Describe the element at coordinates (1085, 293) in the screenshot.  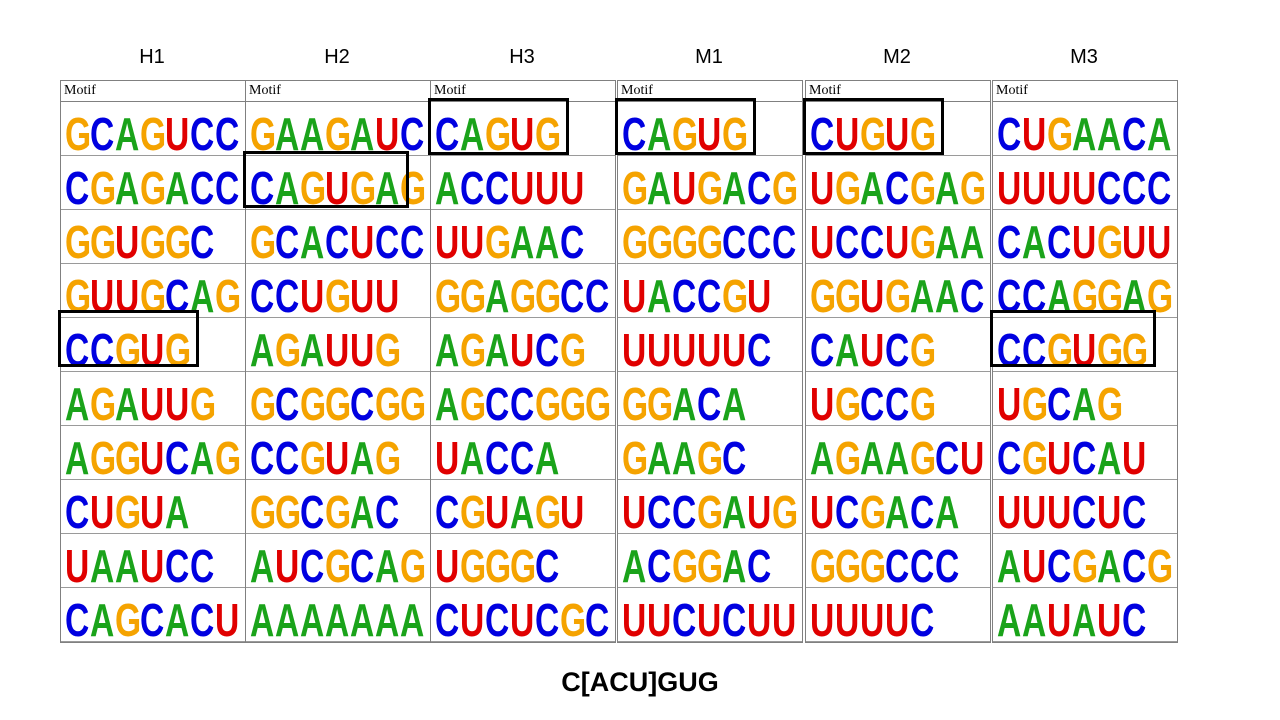
I see `sequence-logo: C C A GGA G` at that location.